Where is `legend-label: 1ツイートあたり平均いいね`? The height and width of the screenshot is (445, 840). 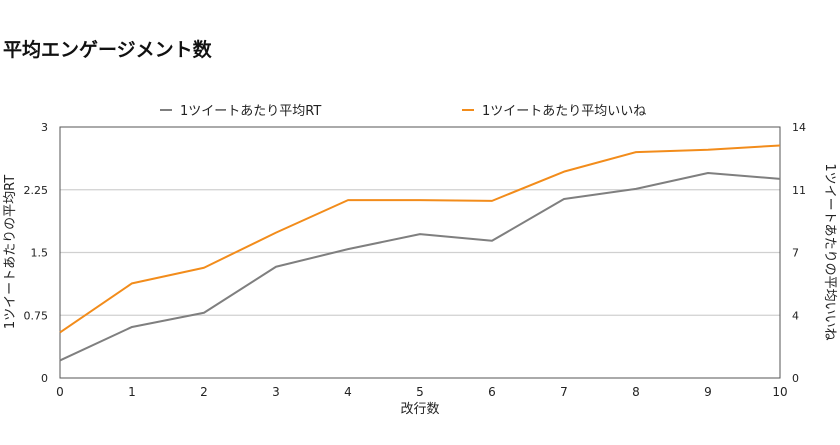
legend-label: 1ツイートあたり平均いいね is located at coordinates (564, 111).